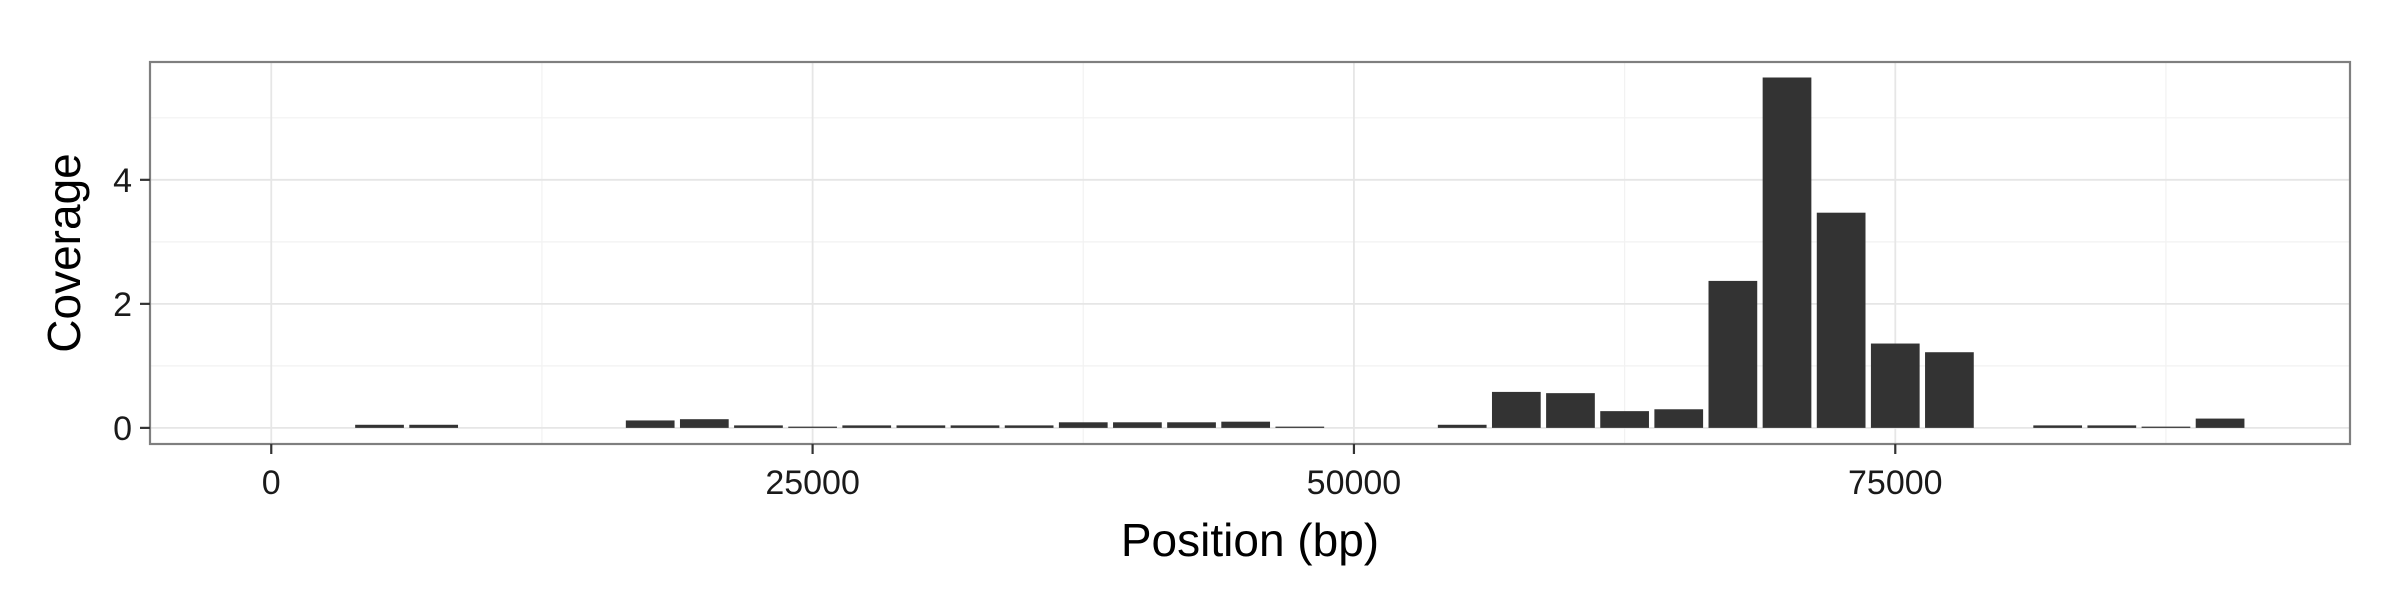 This screenshot has height=600, width=2400. What do you see at coordinates (812, 483) in the screenshot?
I see `x-tick-label: 25000` at bounding box center [812, 483].